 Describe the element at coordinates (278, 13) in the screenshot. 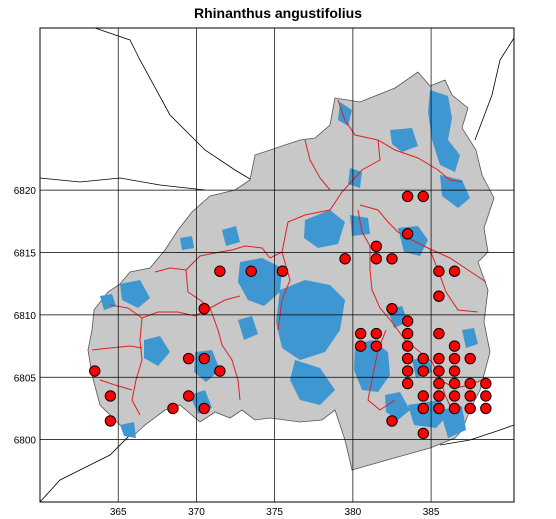

I see `map-title: Rhinanthus angustifolius` at that location.